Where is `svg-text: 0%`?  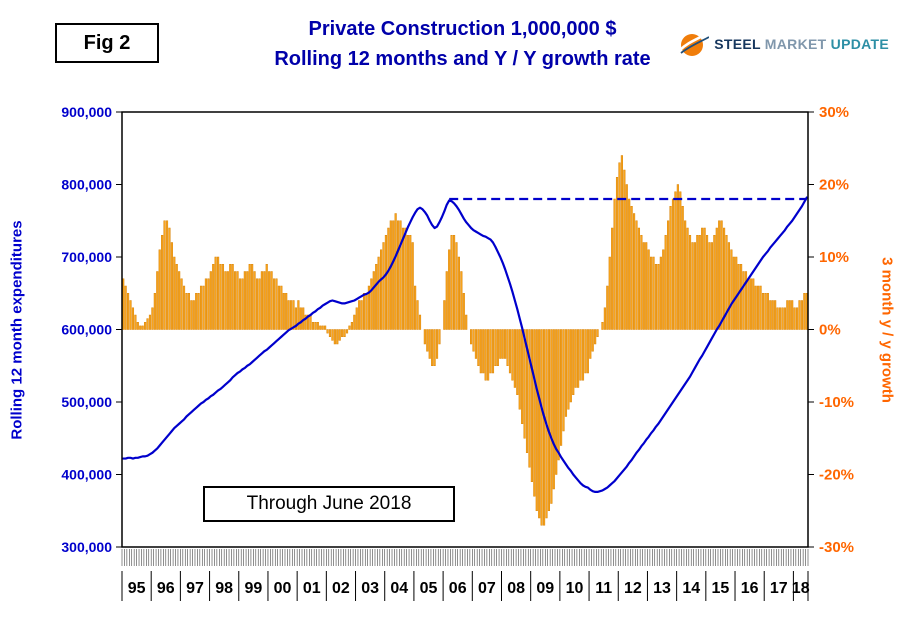
svg-text: 0% is located at coordinates (830, 330).